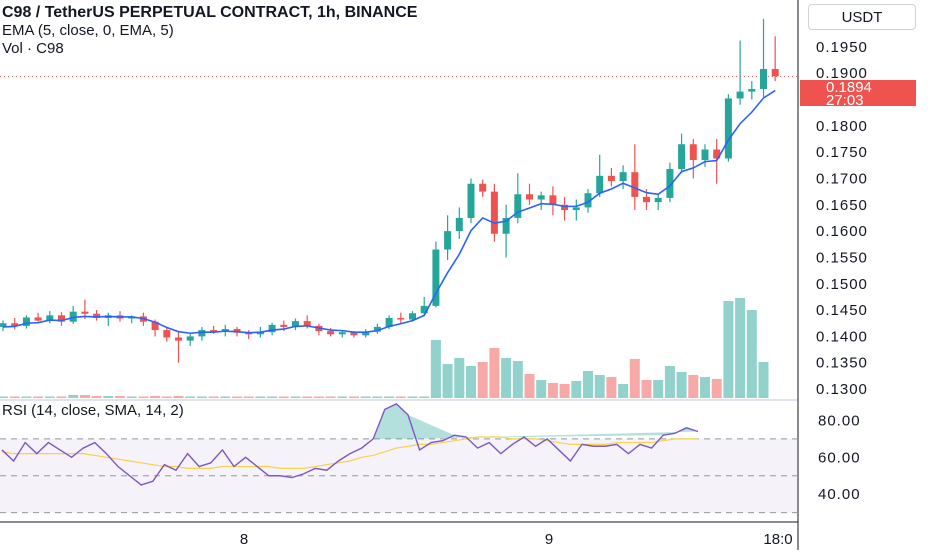  What do you see at coordinates (842, 73) in the screenshot?
I see `price-tick-label-2: 0.1900` at bounding box center [842, 73].